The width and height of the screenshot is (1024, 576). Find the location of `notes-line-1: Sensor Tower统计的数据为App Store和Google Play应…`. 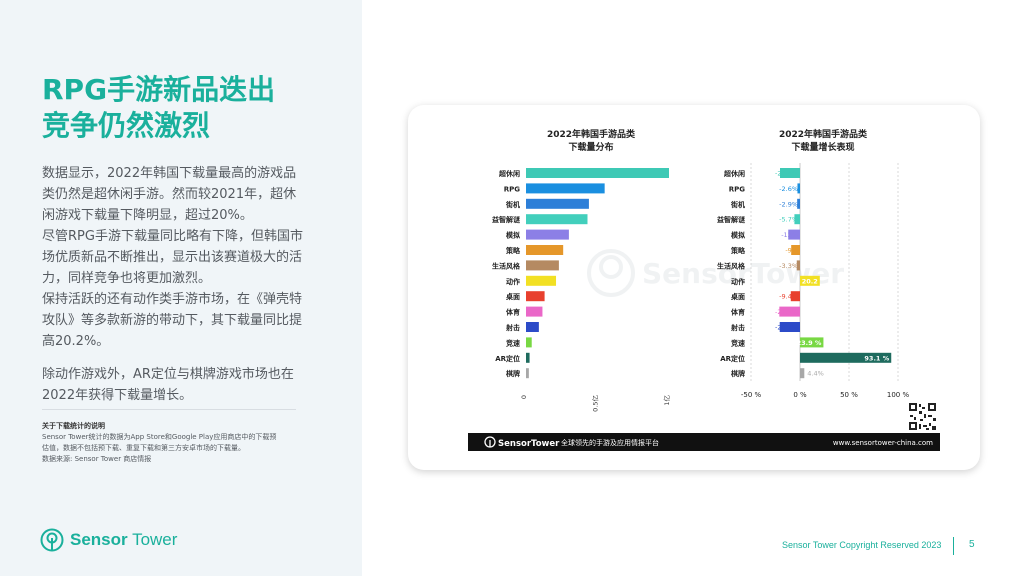

notes-line-1: Sensor Tower统计的数据为App Store和Google Play应… is located at coordinates (159, 437).